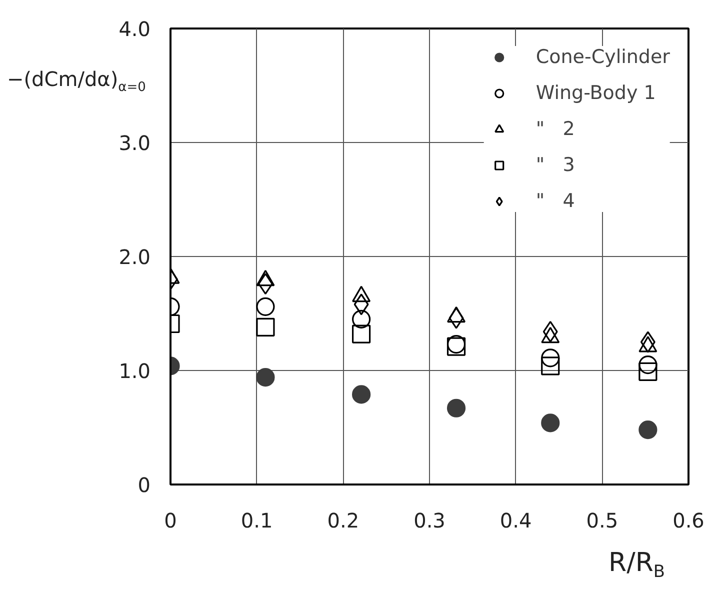 This screenshot has width=704, height=590. What do you see at coordinates (76, 81) in the screenshot?
I see `y-axis-title: −(dCm/dα)$_{α=0}$` at bounding box center [76, 81].